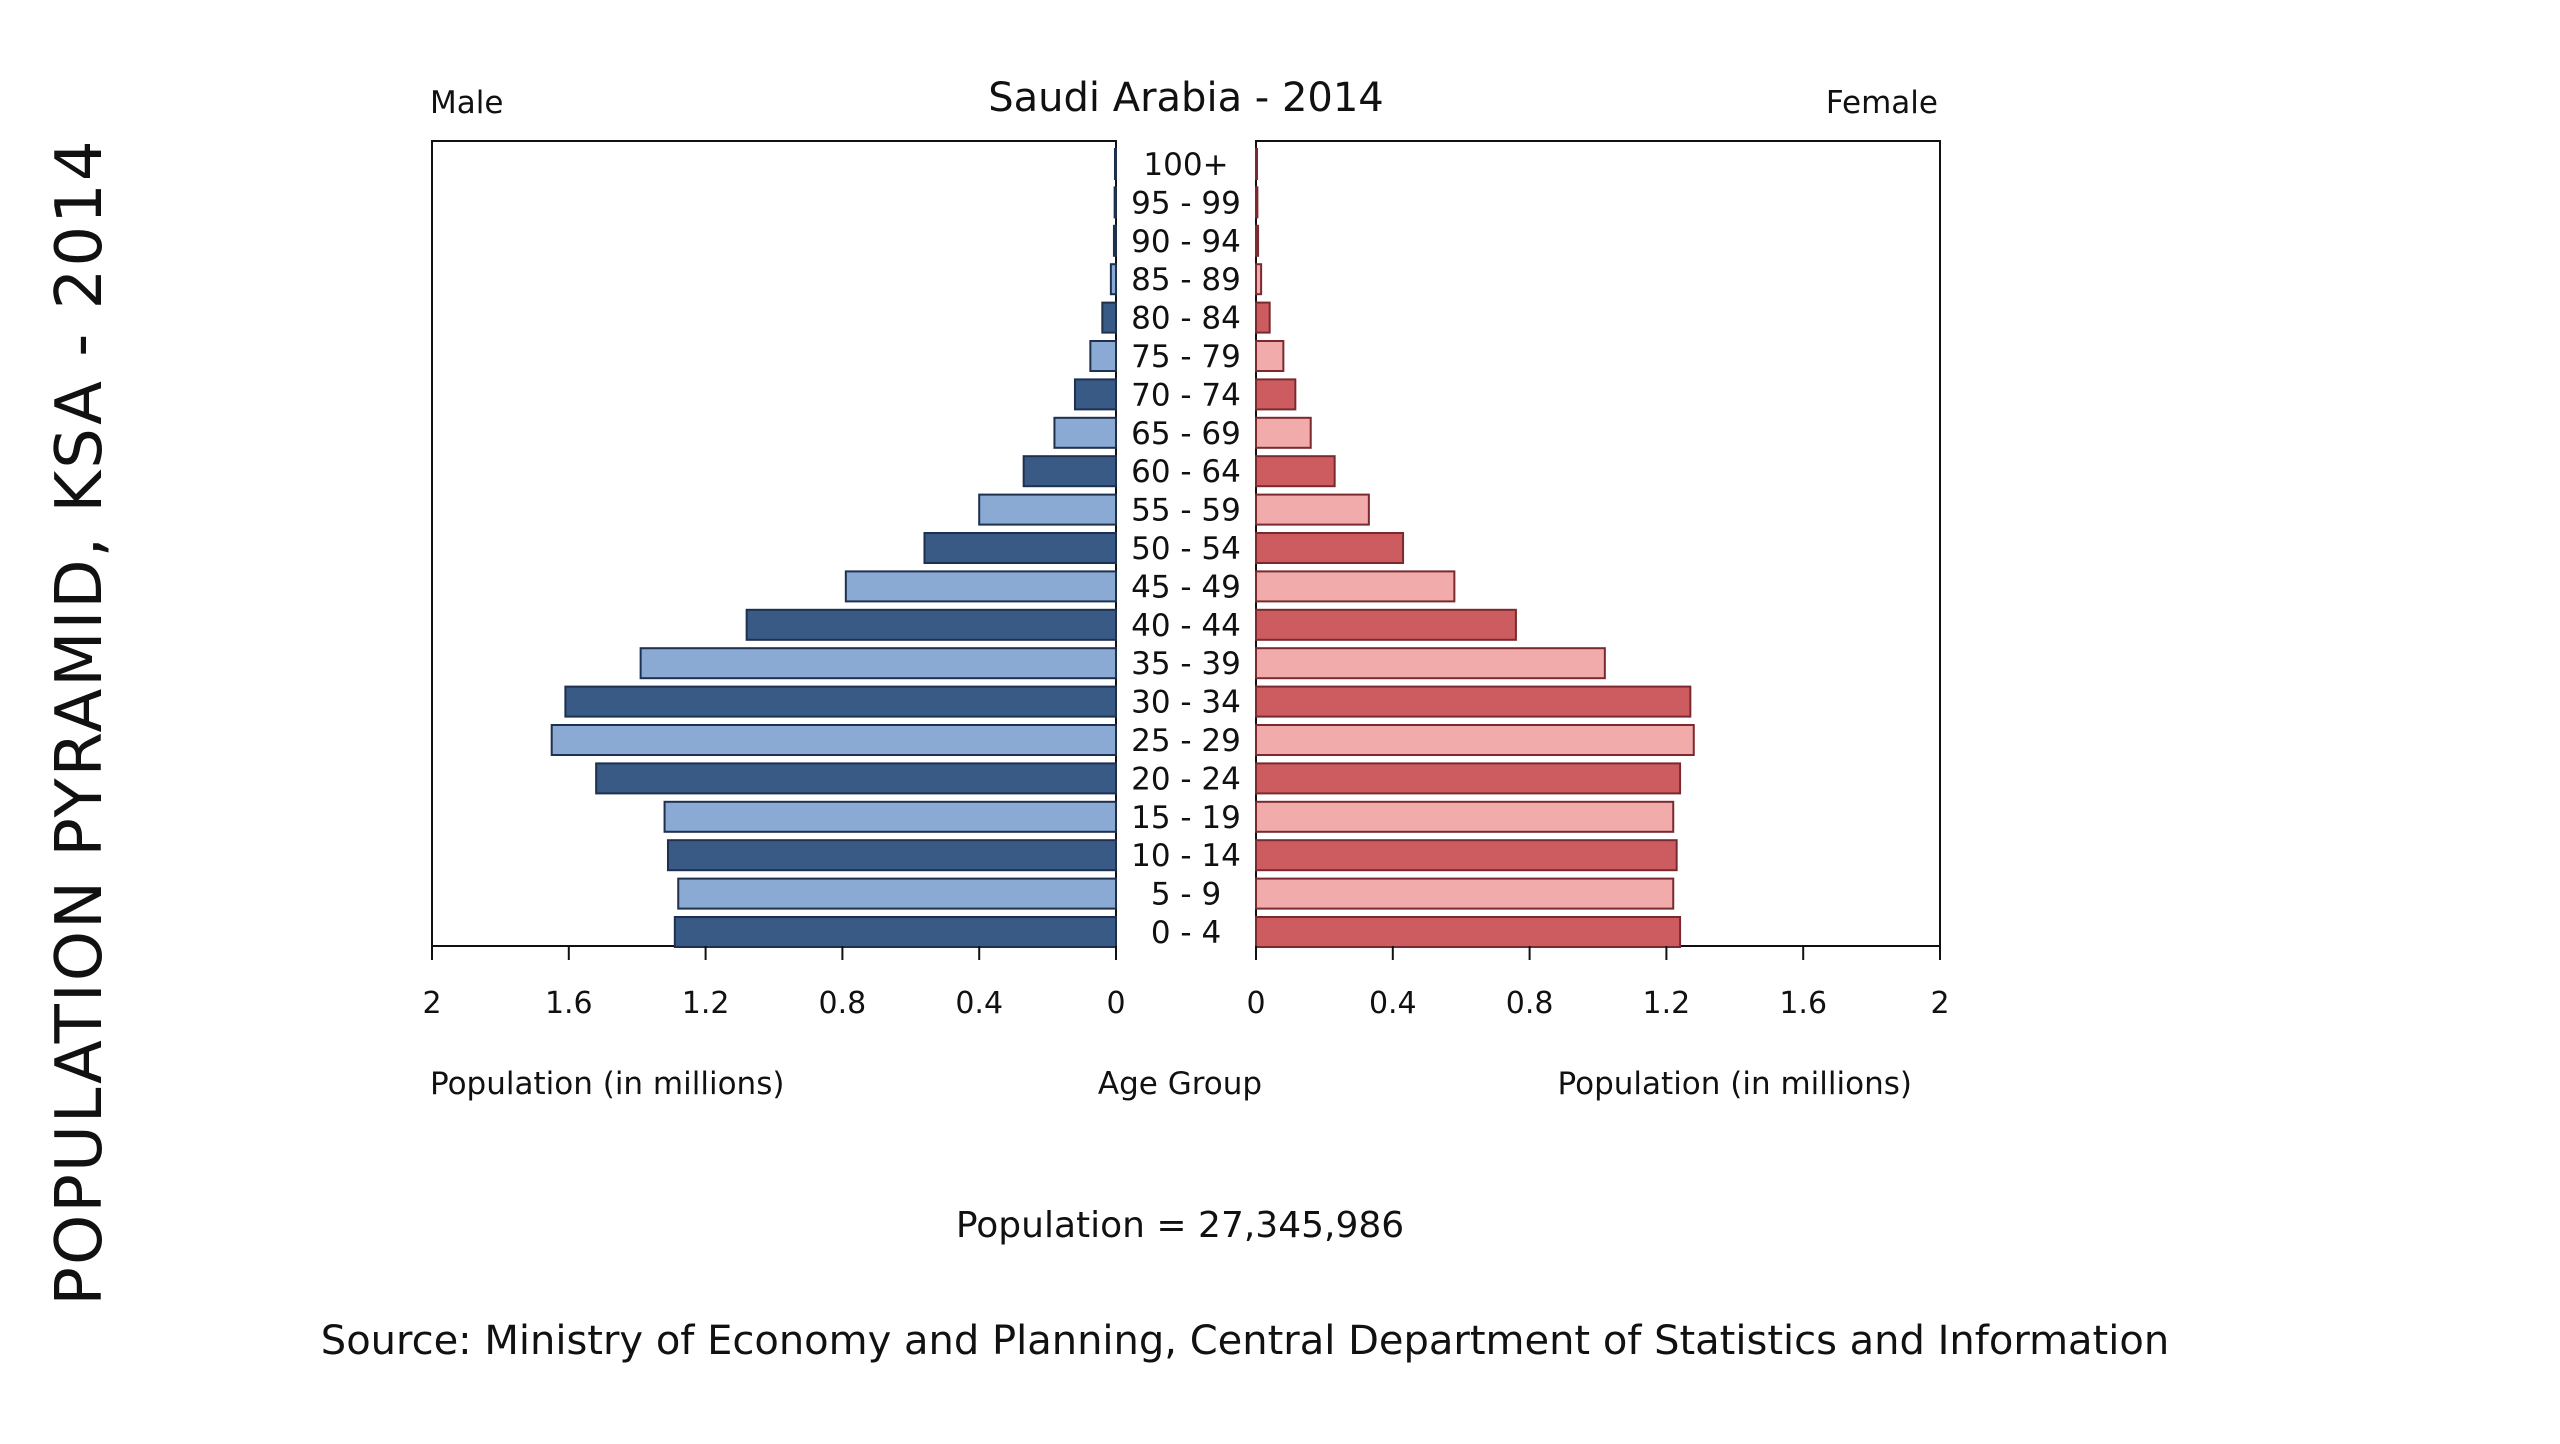 This screenshot has width=2560, height=1444. What do you see at coordinates (979, 1003) in the screenshot?
I see `male-x-tick-label: 0.4` at bounding box center [979, 1003].